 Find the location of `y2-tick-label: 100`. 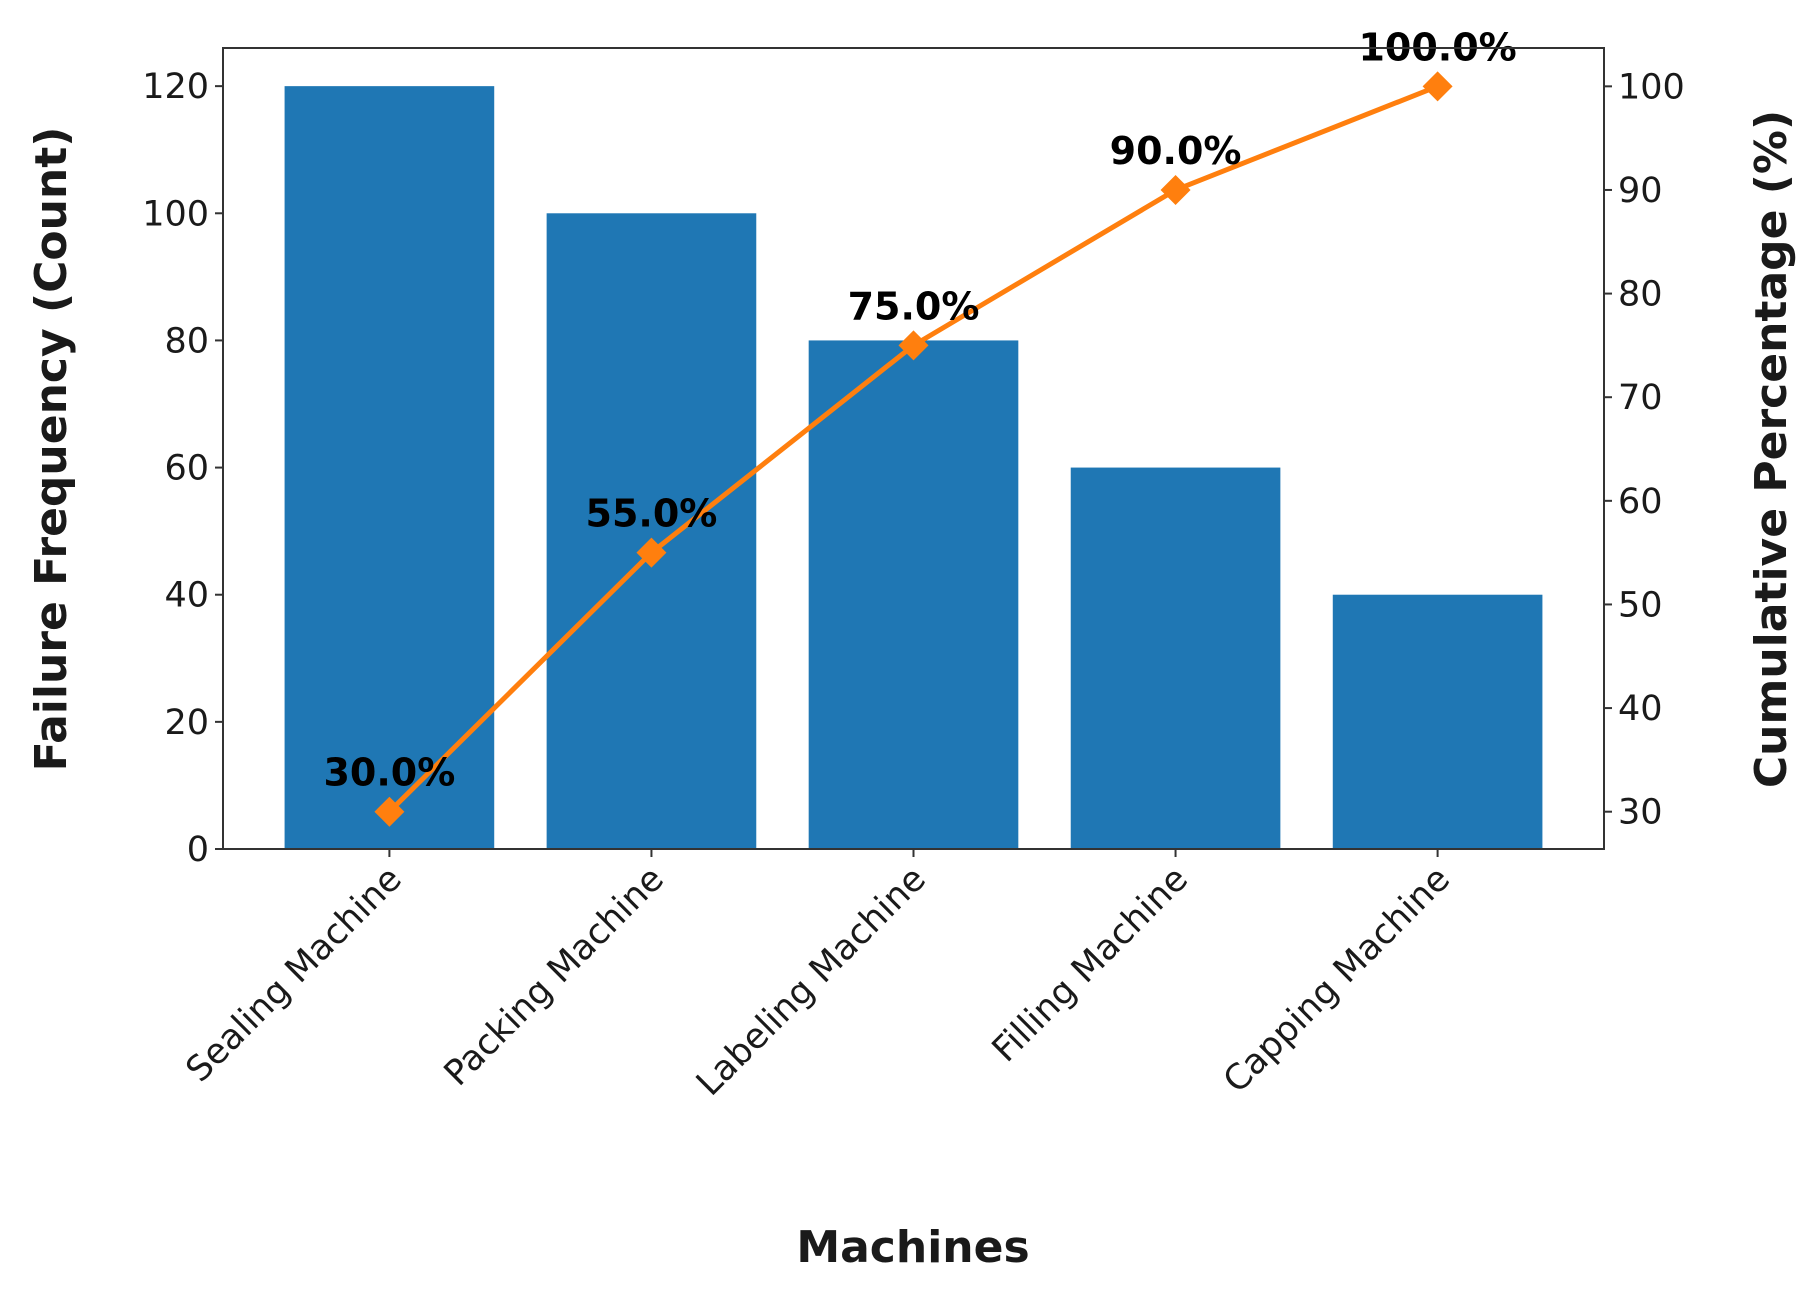

y2-tick-label: 100 is located at coordinates (1651, 87).